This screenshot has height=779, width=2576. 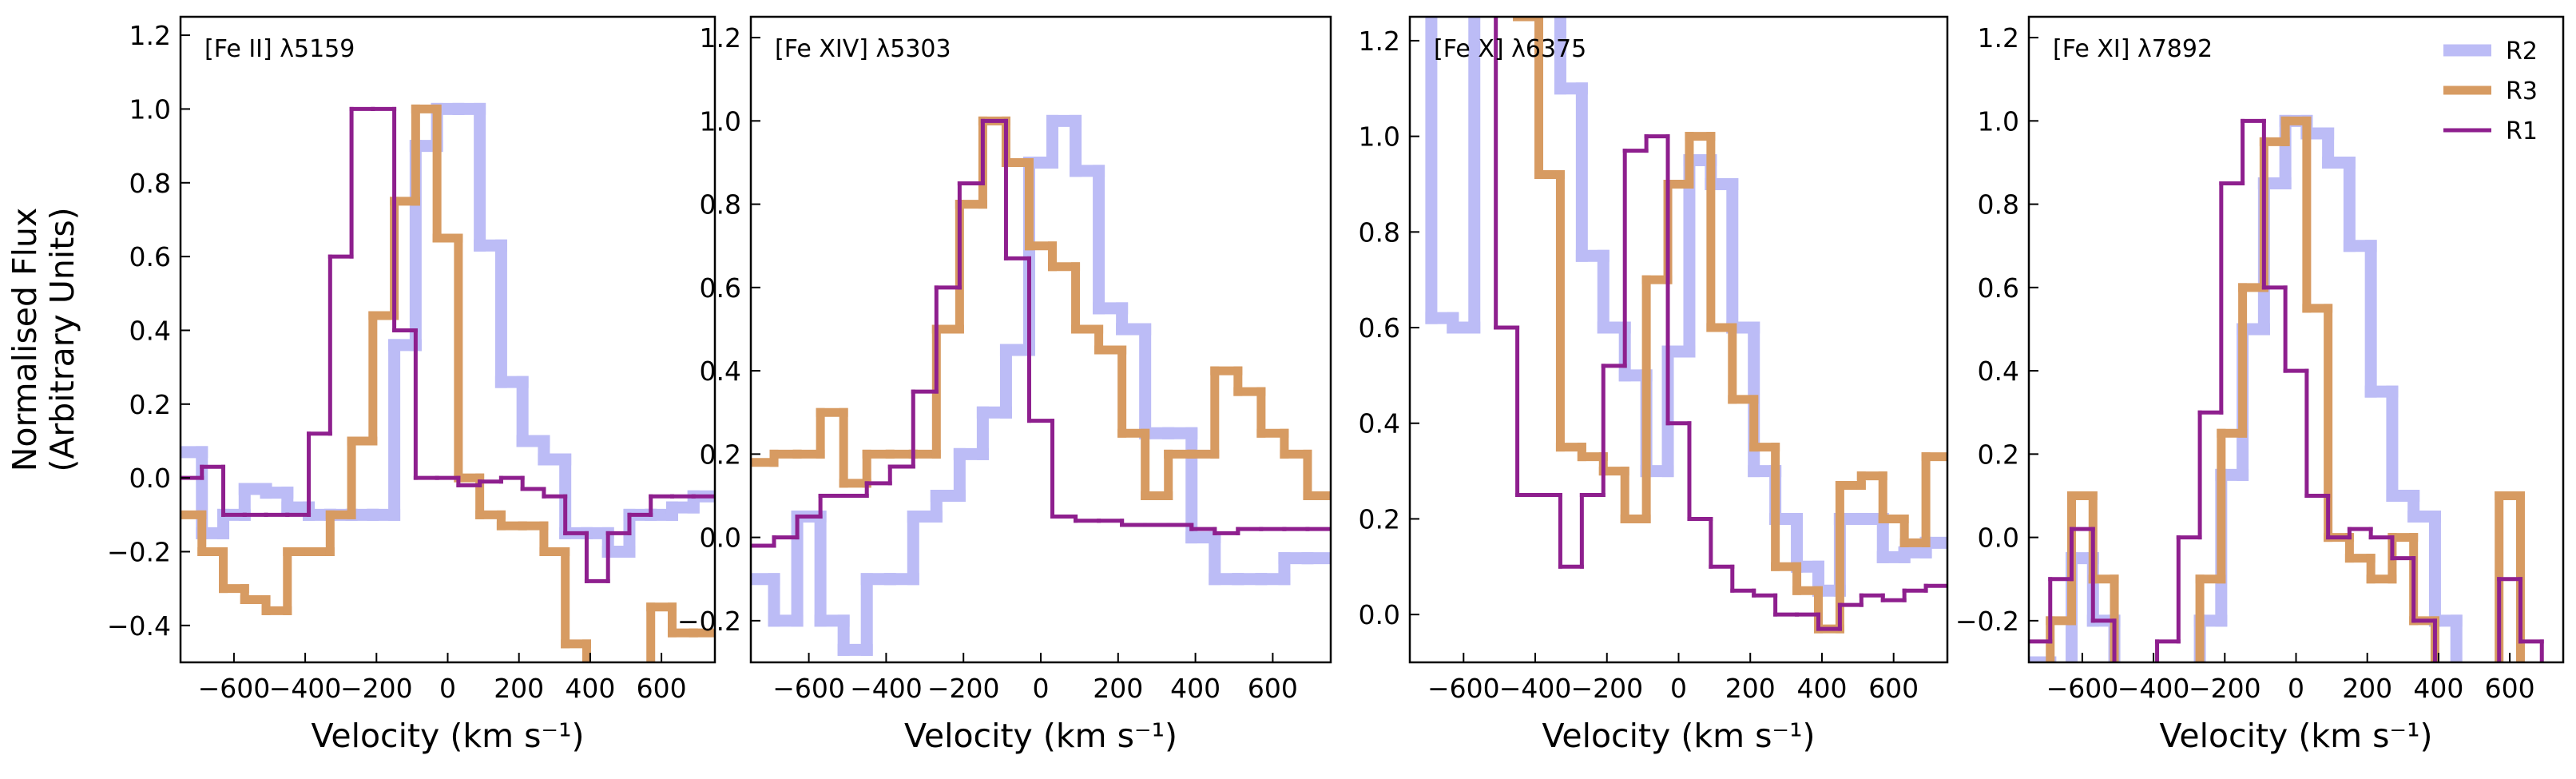 I want to click on y-axis-label: (Arbitrary Units), so click(x=62, y=339).